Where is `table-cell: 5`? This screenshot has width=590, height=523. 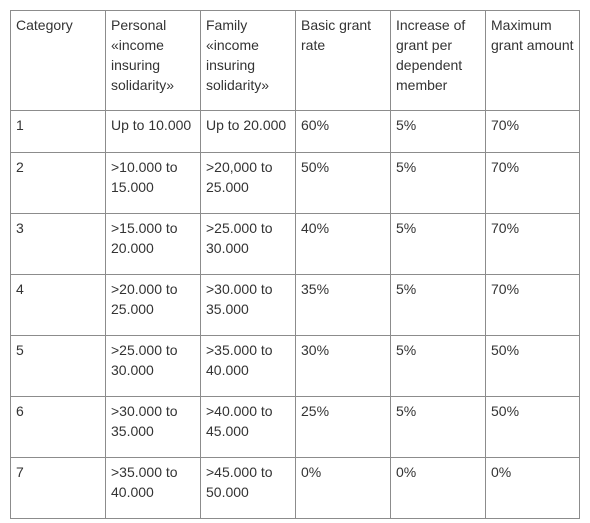 table-cell: 5 is located at coordinates (58, 366).